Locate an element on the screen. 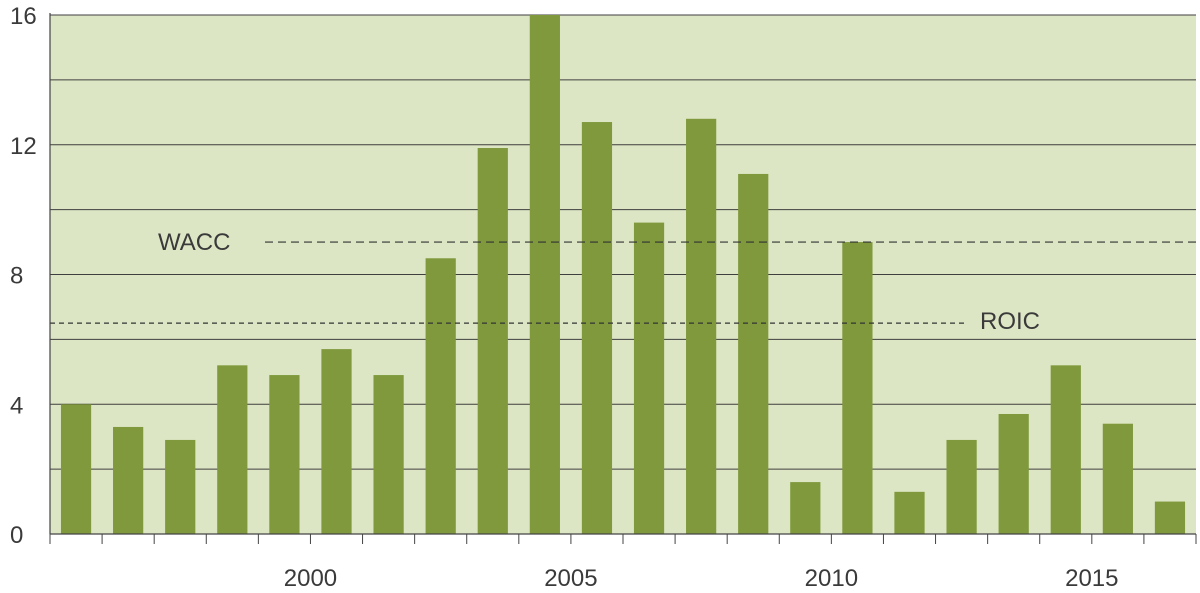 Image resolution: width=1200 pixels, height=593 pixels. y-tick-label: 4 is located at coordinates (16, 405).